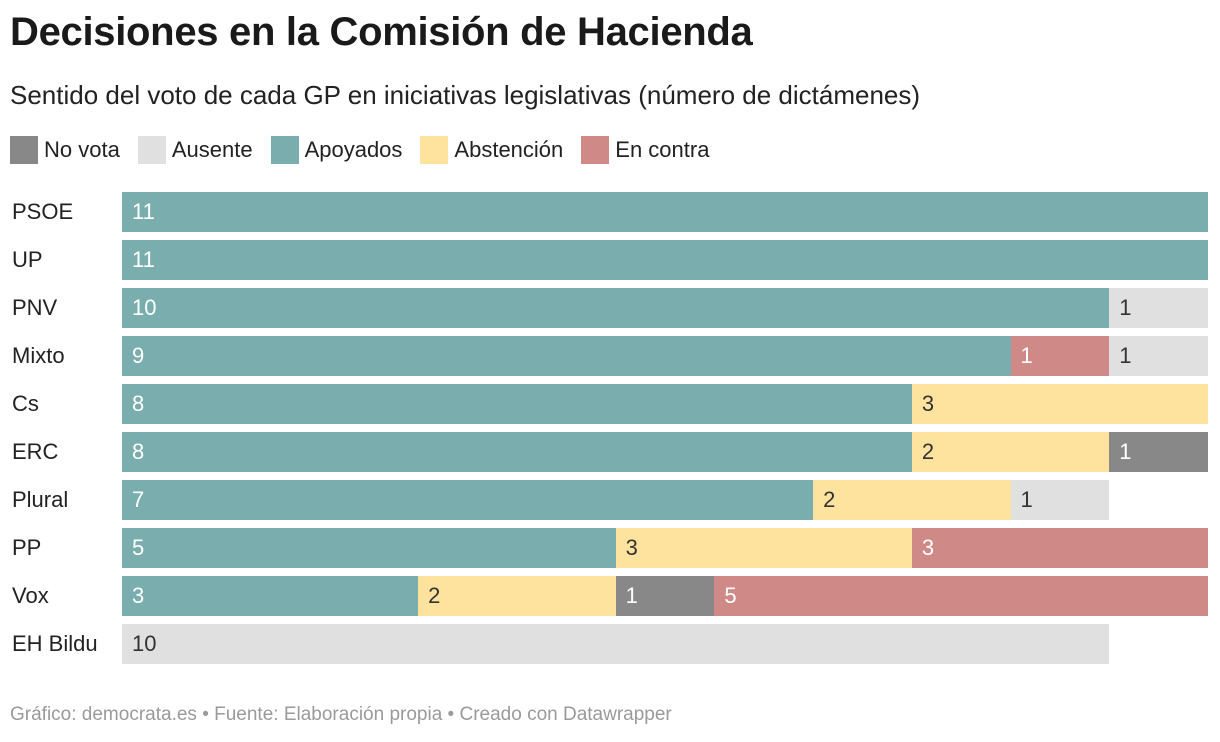 This screenshot has height=742, width=1220. I want to click on bar-row-pnv: PNV 10 1, so click(610, 302).